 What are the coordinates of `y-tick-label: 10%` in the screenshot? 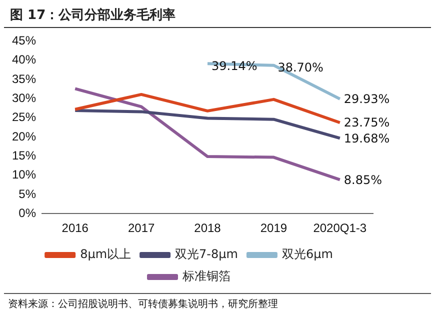 It's located at (24, 175).